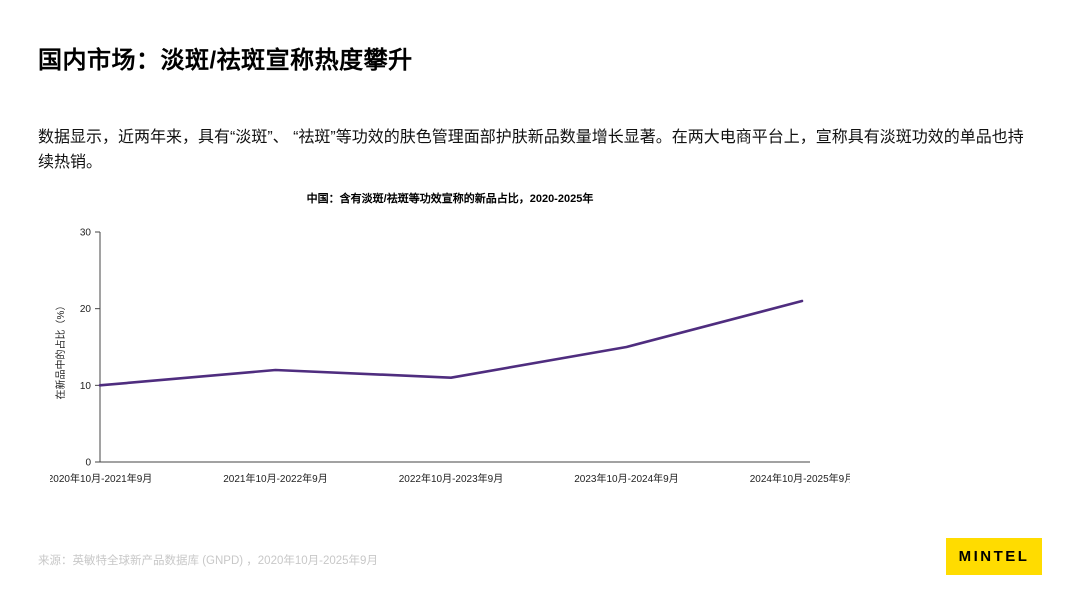 This screenshot has width=1080, height=608. I want to click on y-tick-label: 30, so click(86, 233).